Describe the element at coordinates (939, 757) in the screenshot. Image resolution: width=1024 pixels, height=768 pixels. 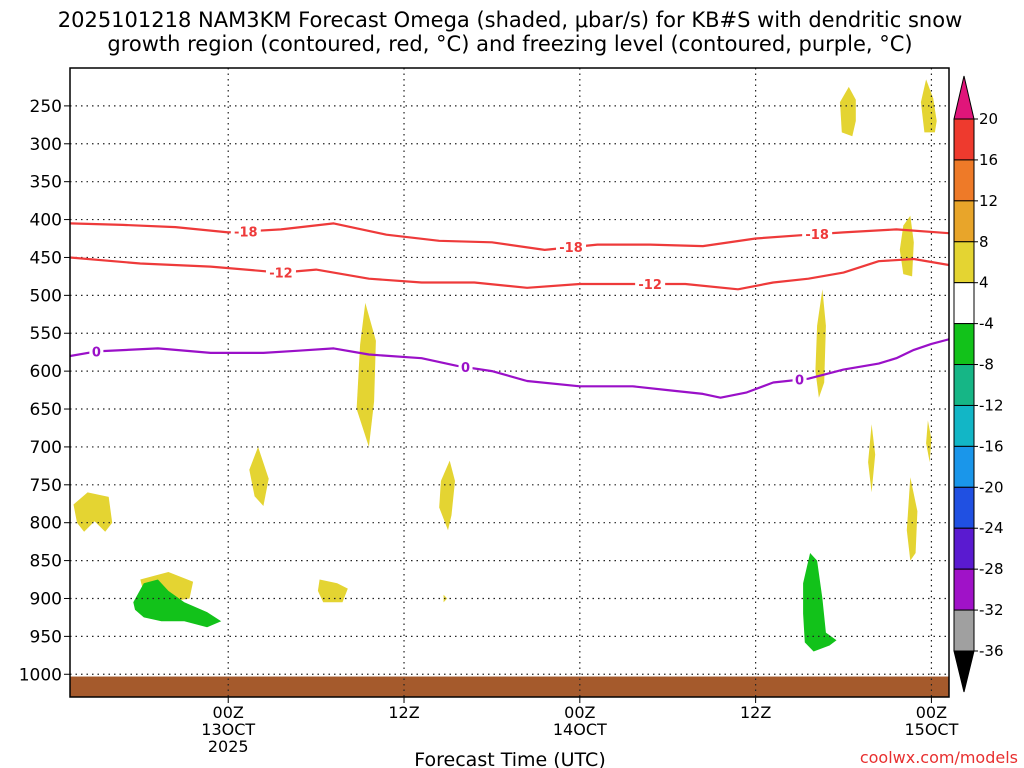
I see `credit-text: coolwx.com/models` at that location.